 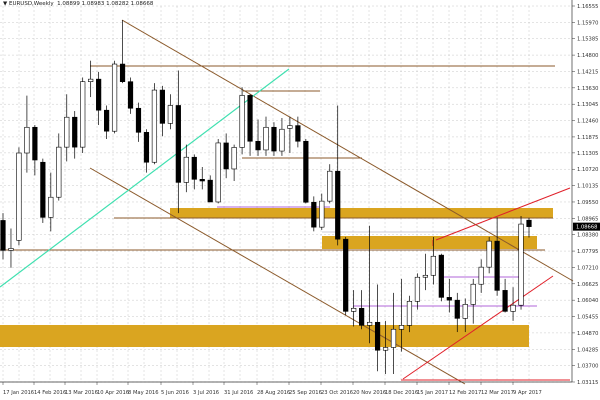 I want to click on x-tick-label: 25 Sep 2016, so click(x=305, y=393).